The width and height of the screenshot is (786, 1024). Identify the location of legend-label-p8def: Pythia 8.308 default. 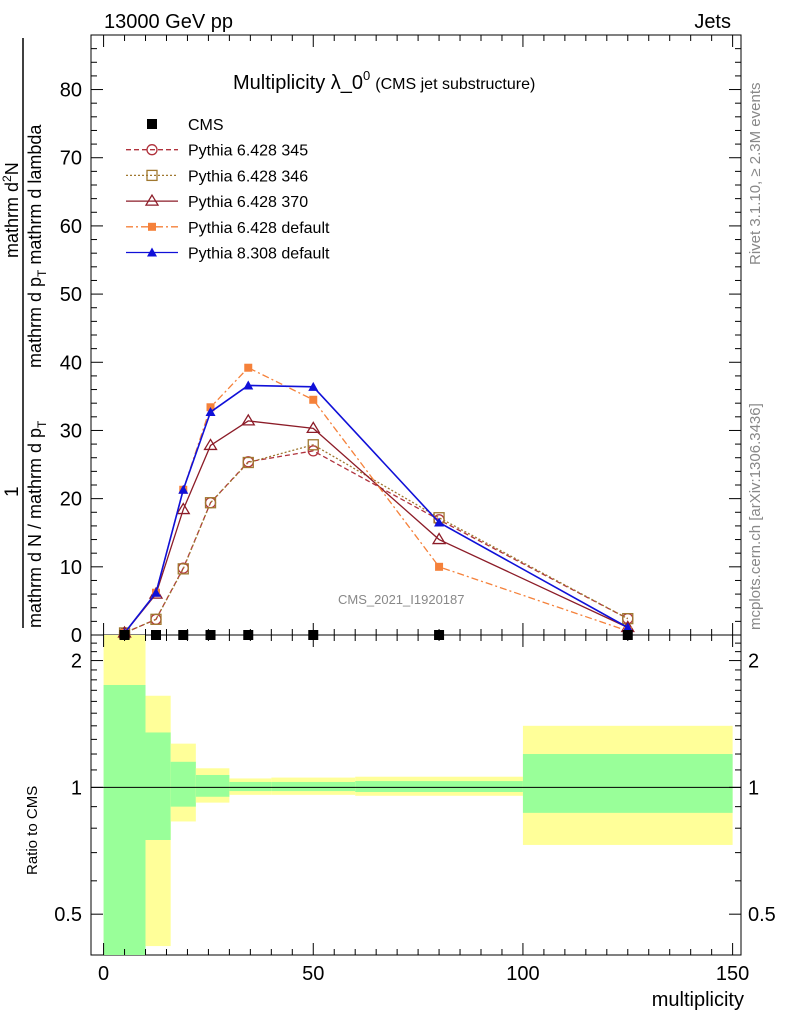
(259, 254).